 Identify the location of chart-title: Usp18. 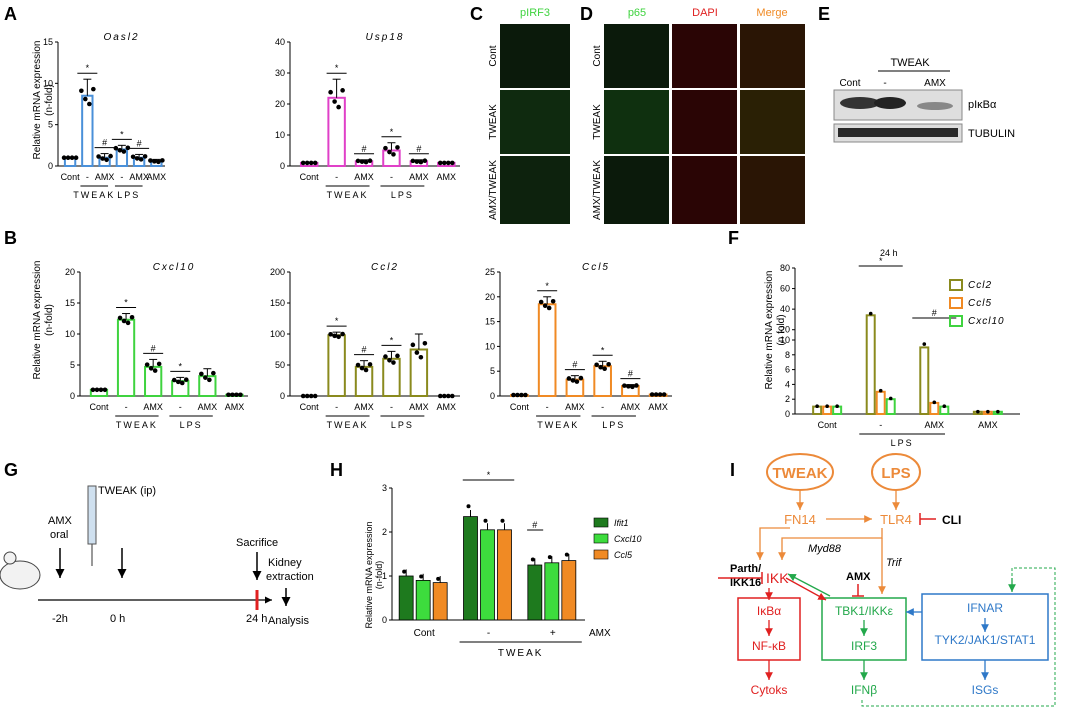
(385, 37).